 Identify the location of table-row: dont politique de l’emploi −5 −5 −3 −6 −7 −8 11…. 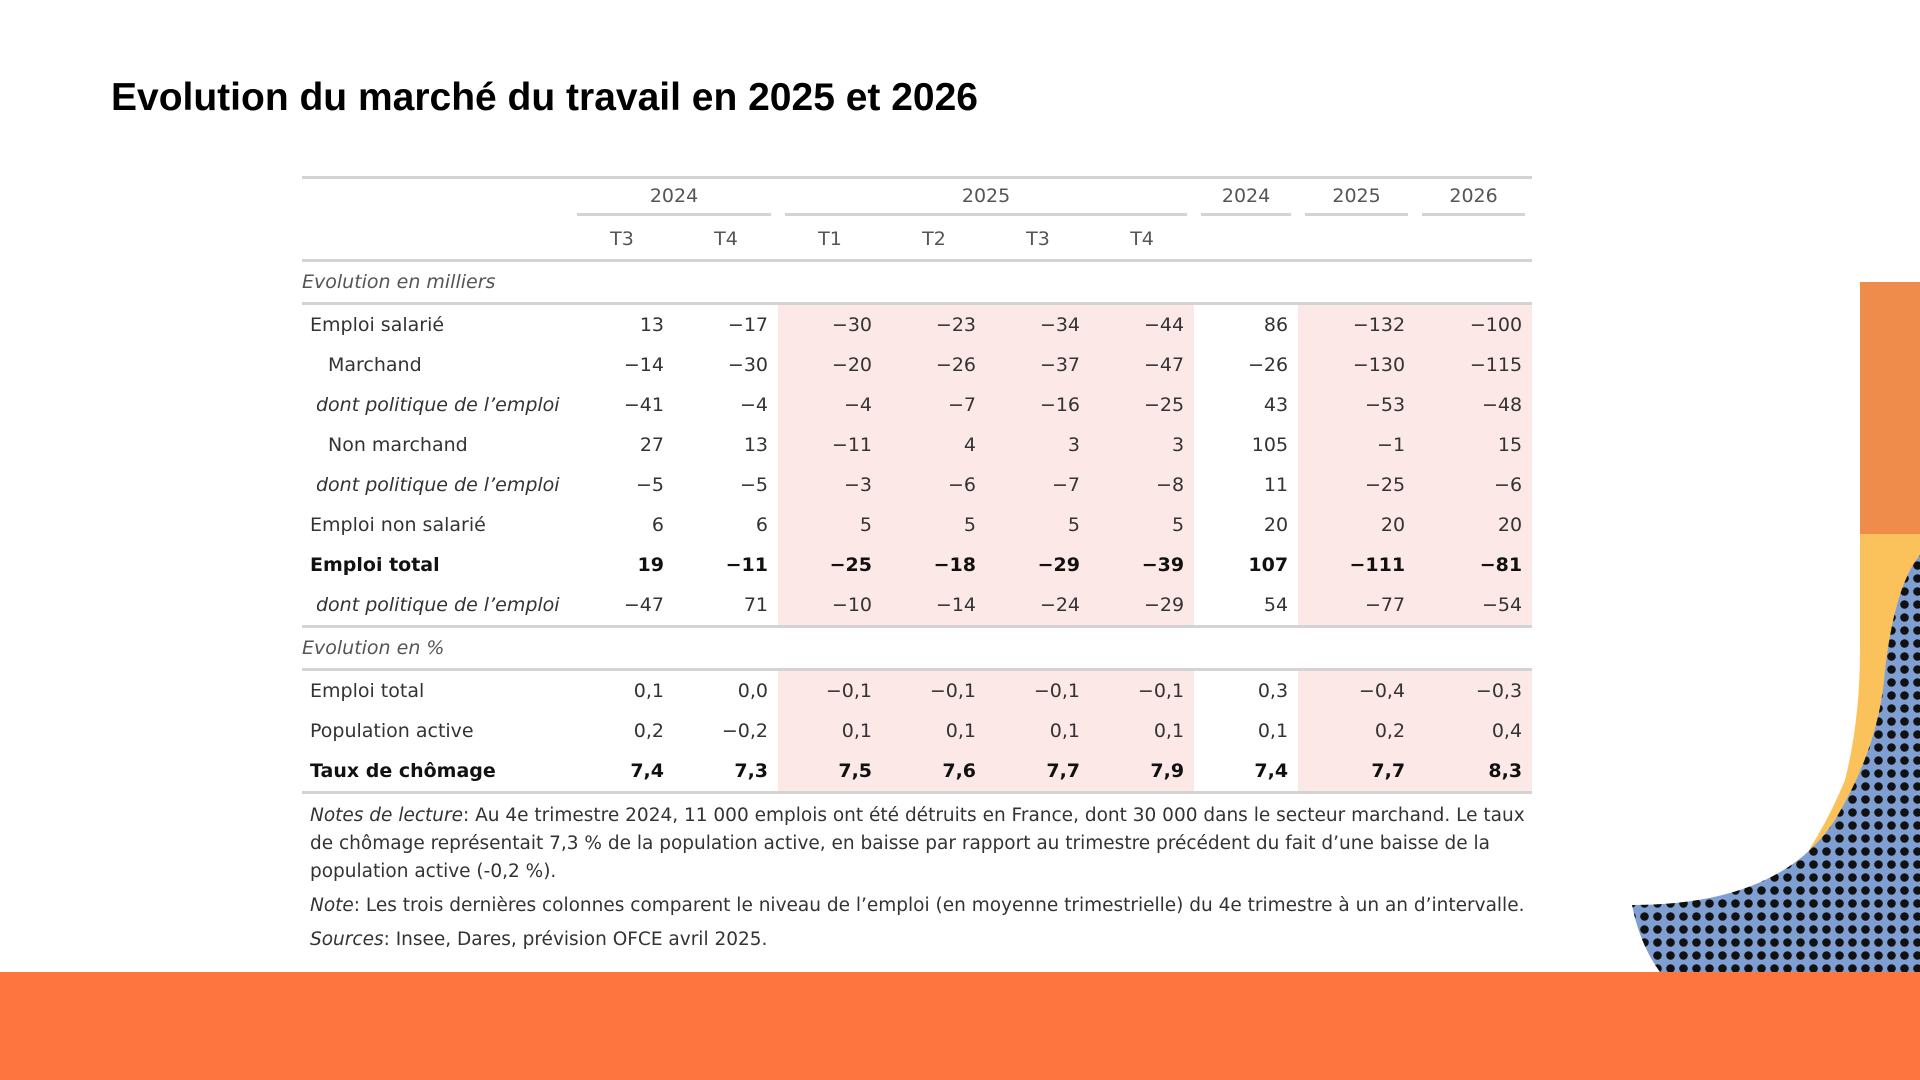
(917, 485).